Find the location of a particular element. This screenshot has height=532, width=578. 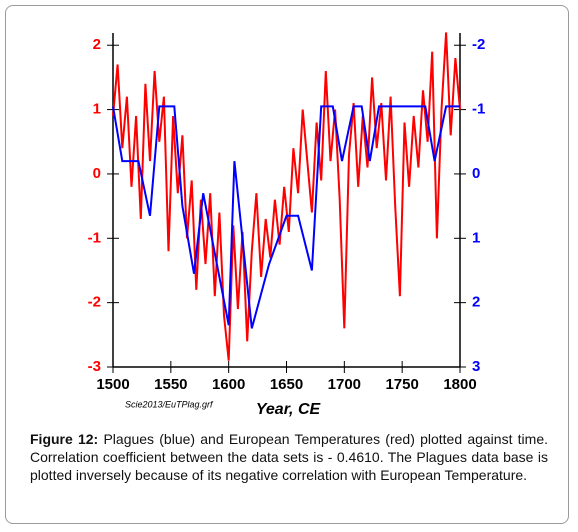

x-tick-label: 1600 is located at coordinates (228, 384).